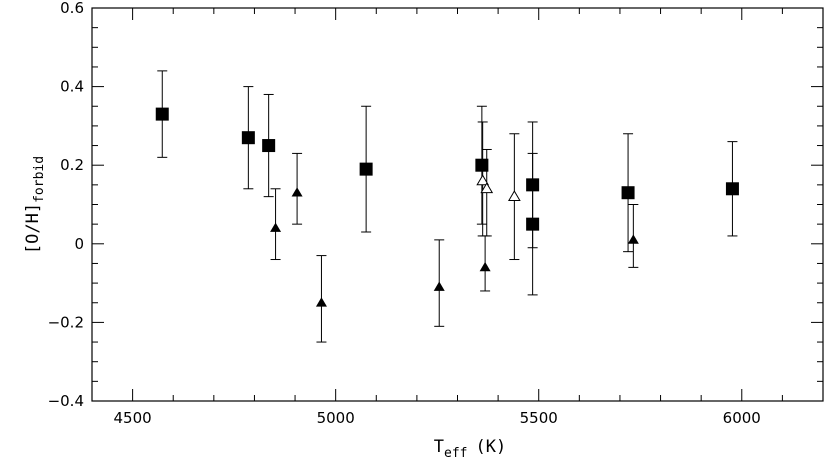  Describe the element at coordinates (539, 418) in the screenshot. I see `x-tick-label: 5500` at that location.